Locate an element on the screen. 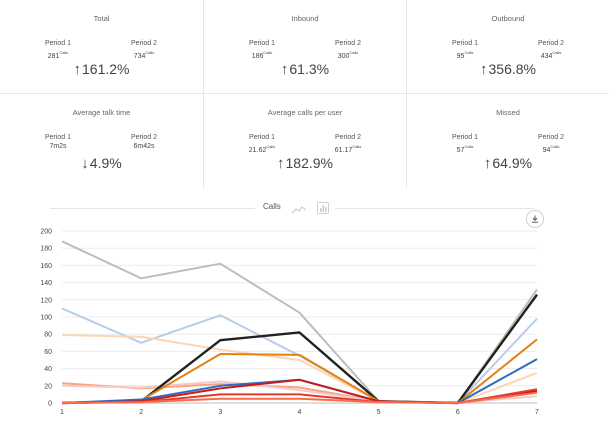 The height and width of the screenshot is (425, 609). x-tick-label: 6 is located at coordinates (458, 412).